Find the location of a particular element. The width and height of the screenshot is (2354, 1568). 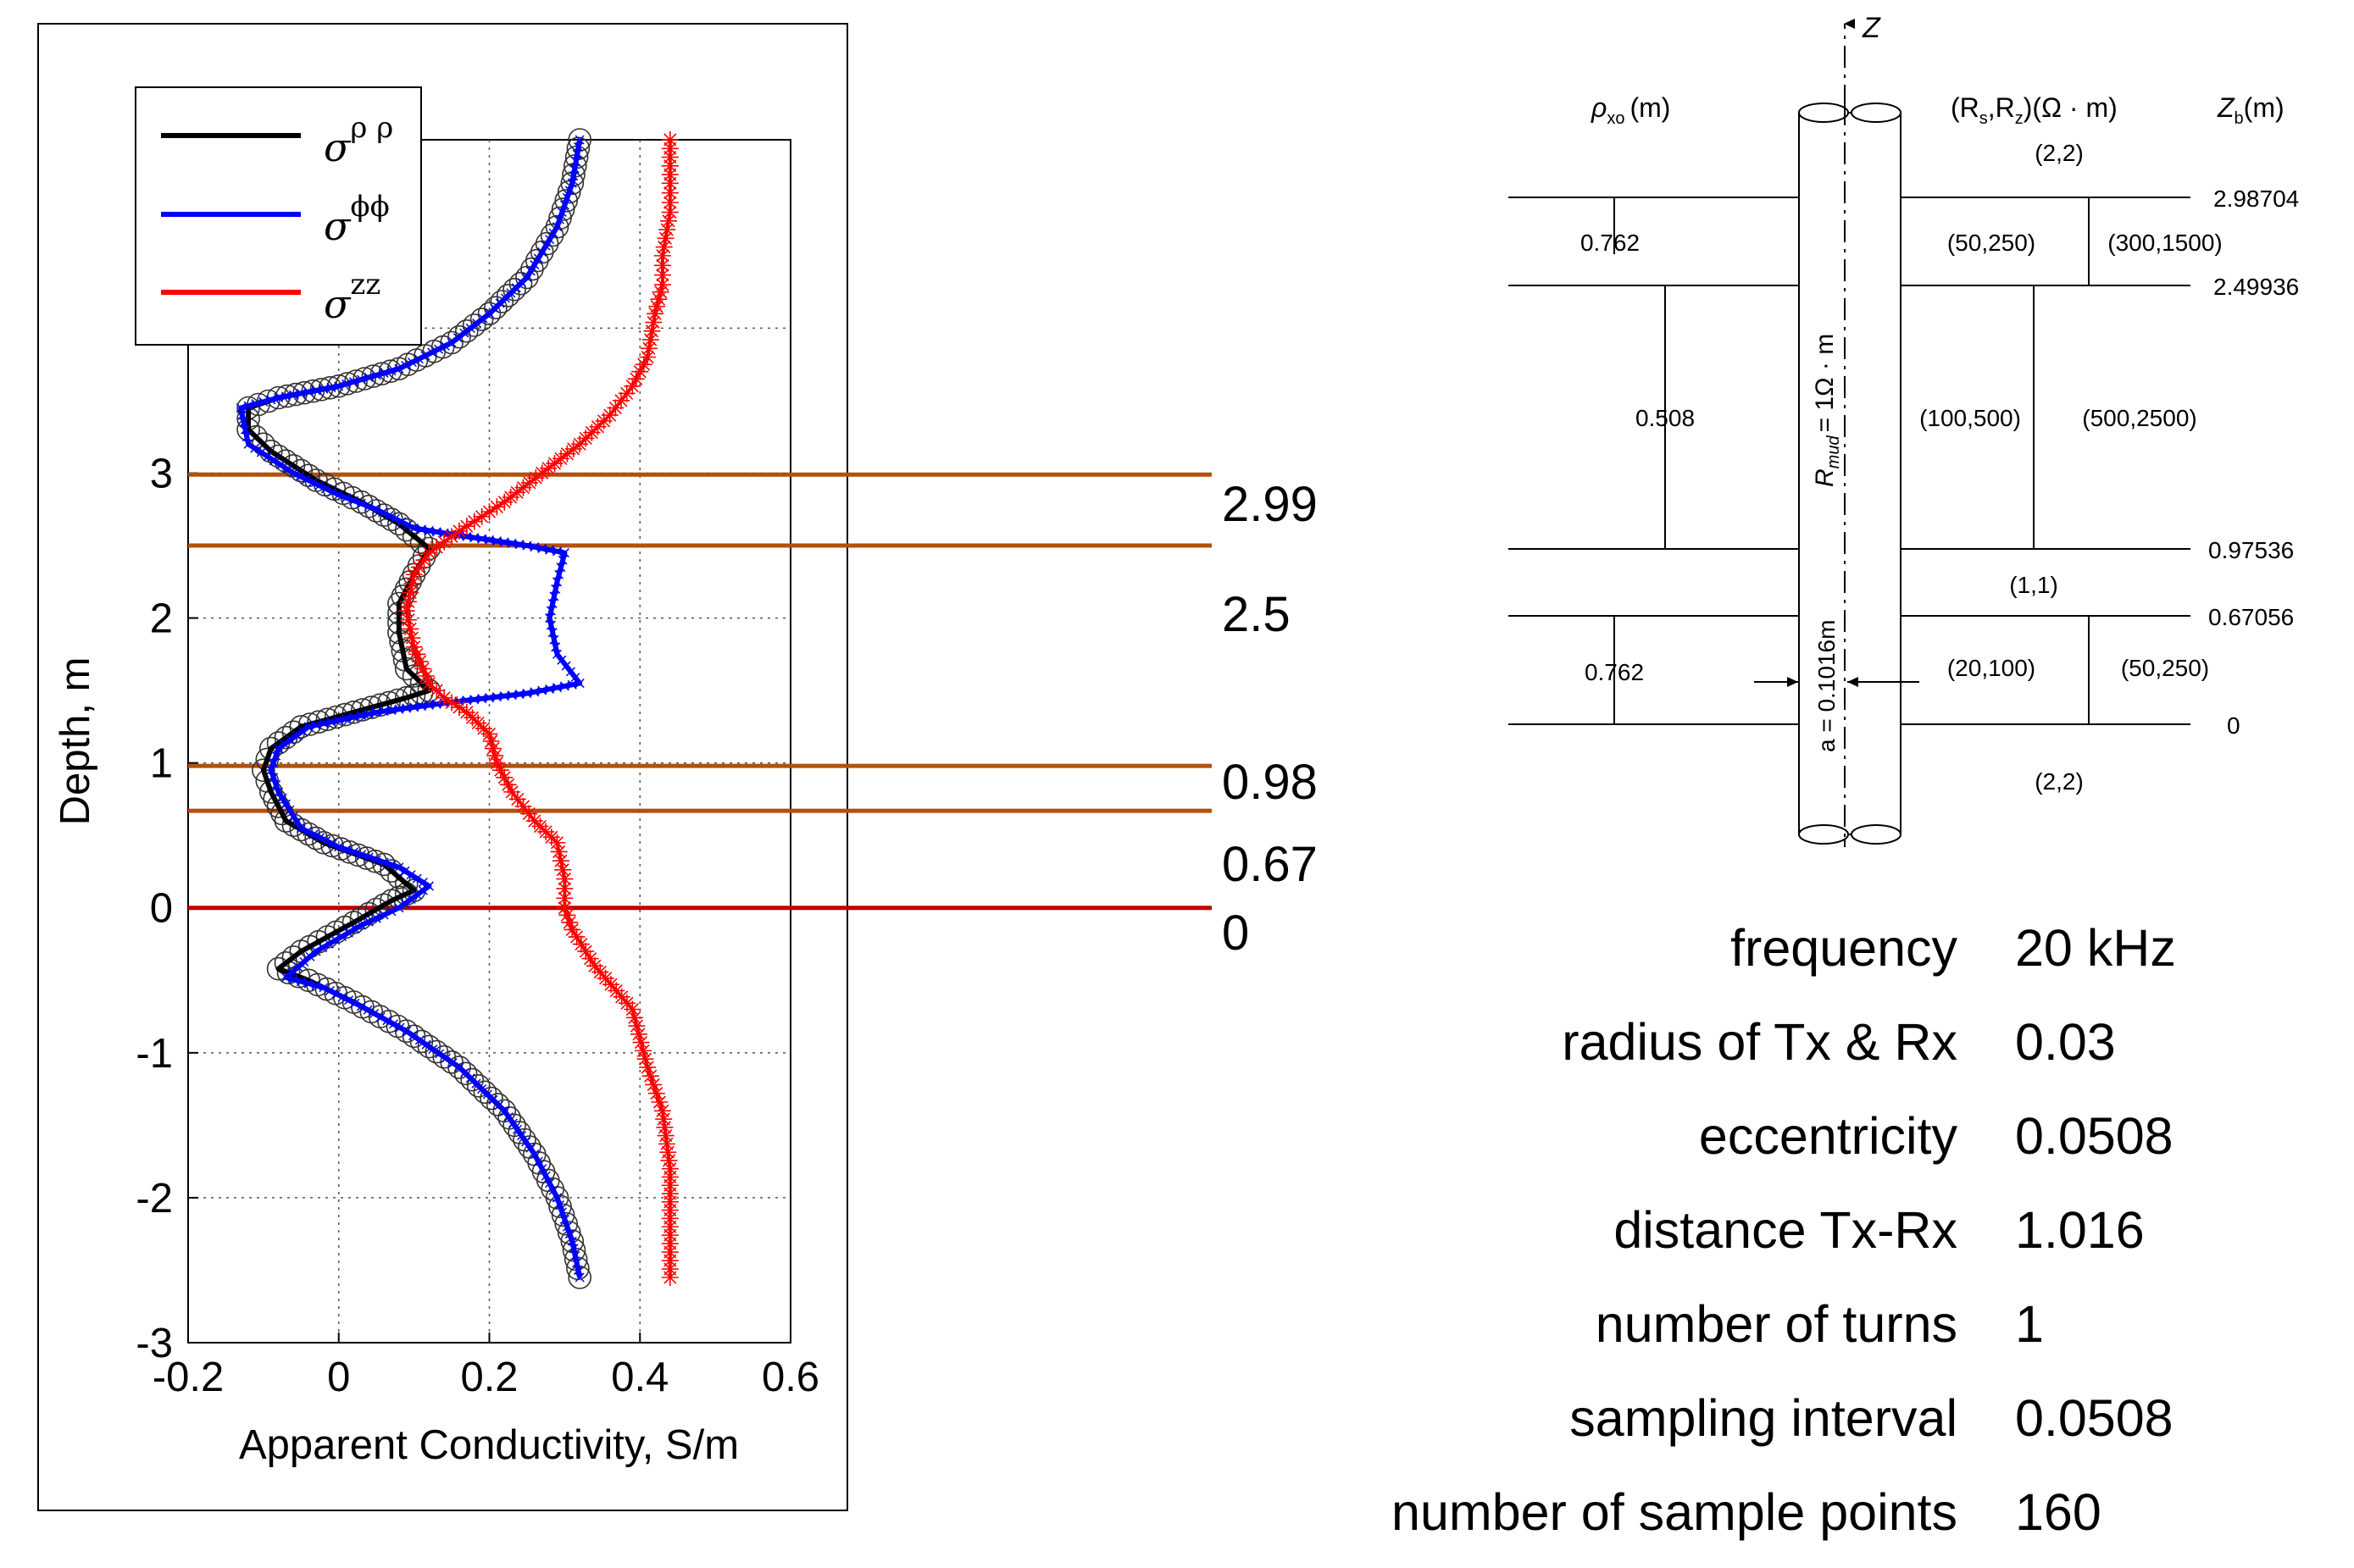

layer-bottom-label: (2,2) is located at coordinates (2059, 781).